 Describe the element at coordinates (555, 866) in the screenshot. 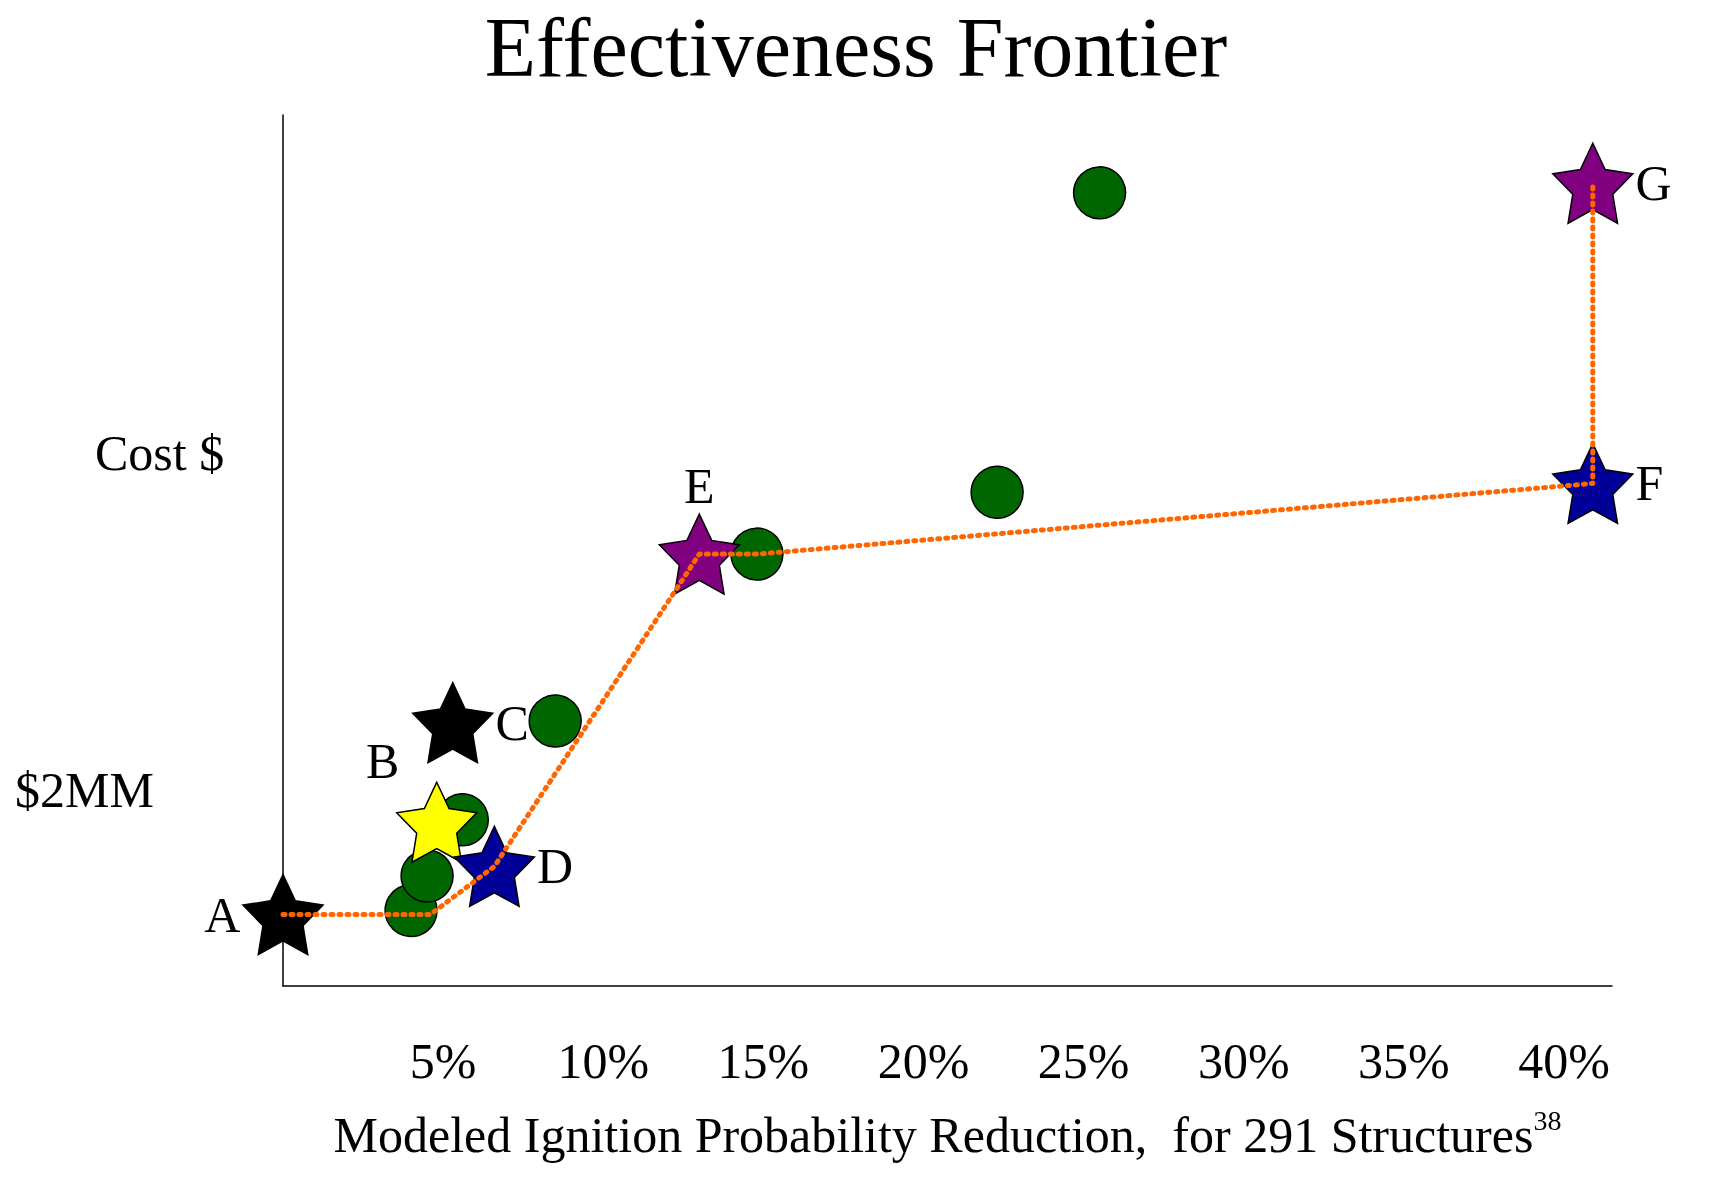

I see `series-label: D` at that location.